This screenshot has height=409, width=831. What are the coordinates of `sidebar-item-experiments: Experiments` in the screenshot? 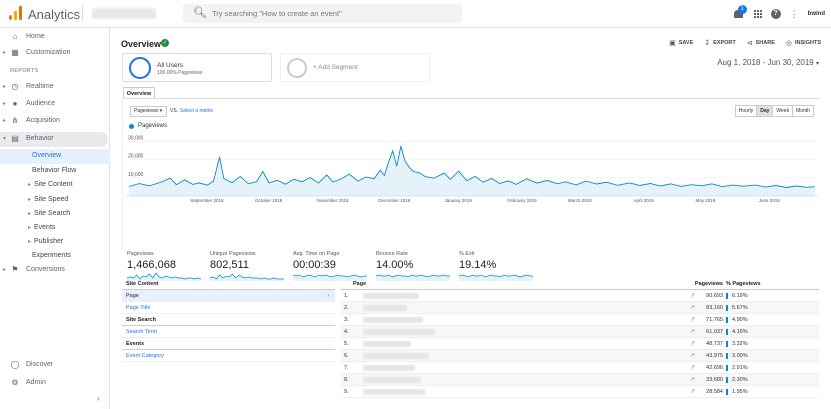 It's located at (51, 255).